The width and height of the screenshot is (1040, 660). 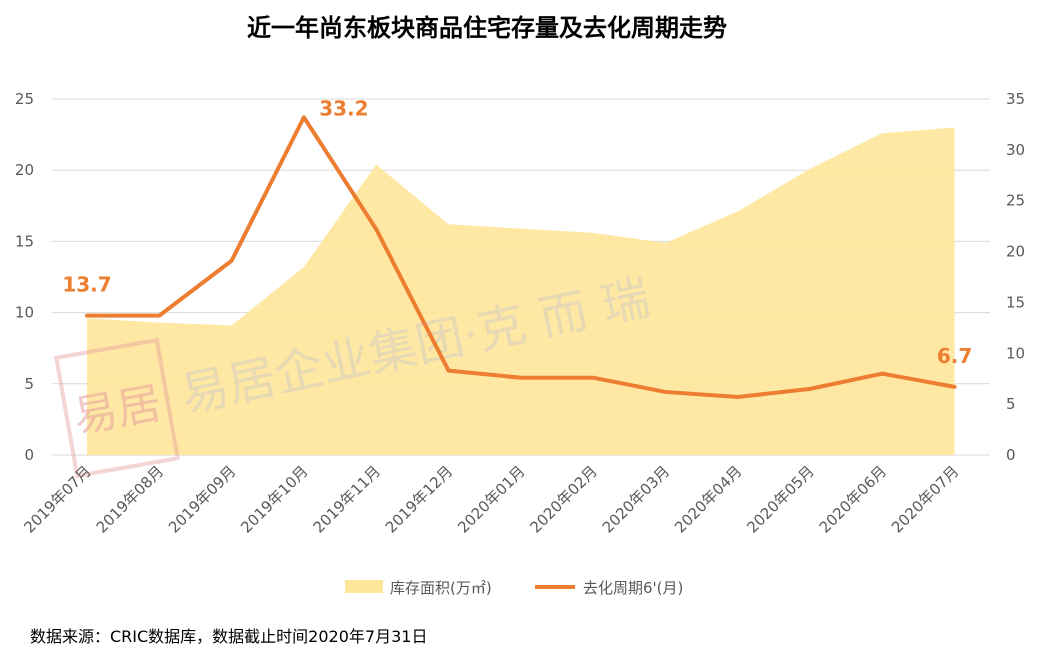 What do you see at coordinates (1015, 302) in the screenshot?
I see `right-tick-label: 15` at bounding box center [1015, 302].